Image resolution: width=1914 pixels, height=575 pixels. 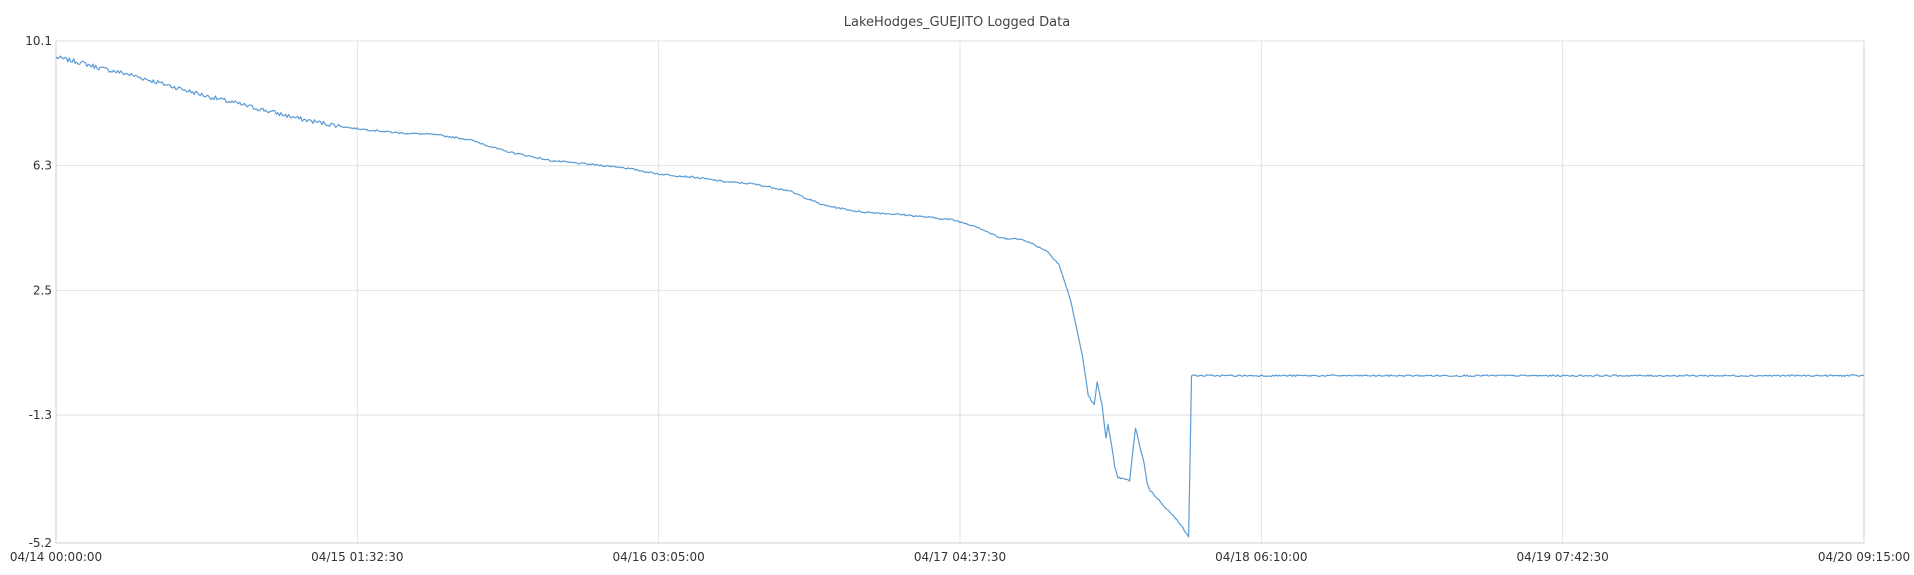 I want to click on x-tick-label: 04/14 00:00:00, so click(x=56, y=557).